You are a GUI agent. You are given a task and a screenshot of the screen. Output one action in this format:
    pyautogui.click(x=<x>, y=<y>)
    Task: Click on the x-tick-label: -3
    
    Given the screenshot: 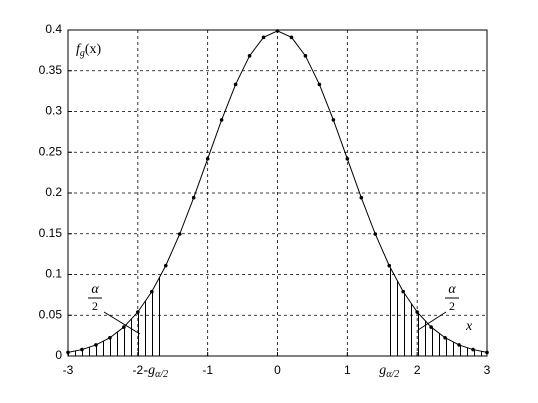 What is the action you would take?
    pyautogui.click(x=68, y=370)
    